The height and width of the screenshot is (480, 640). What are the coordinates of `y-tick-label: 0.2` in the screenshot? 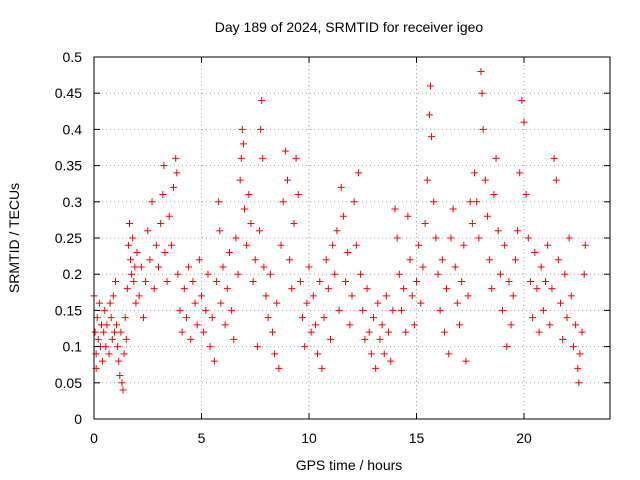 It's located at (73, 274).